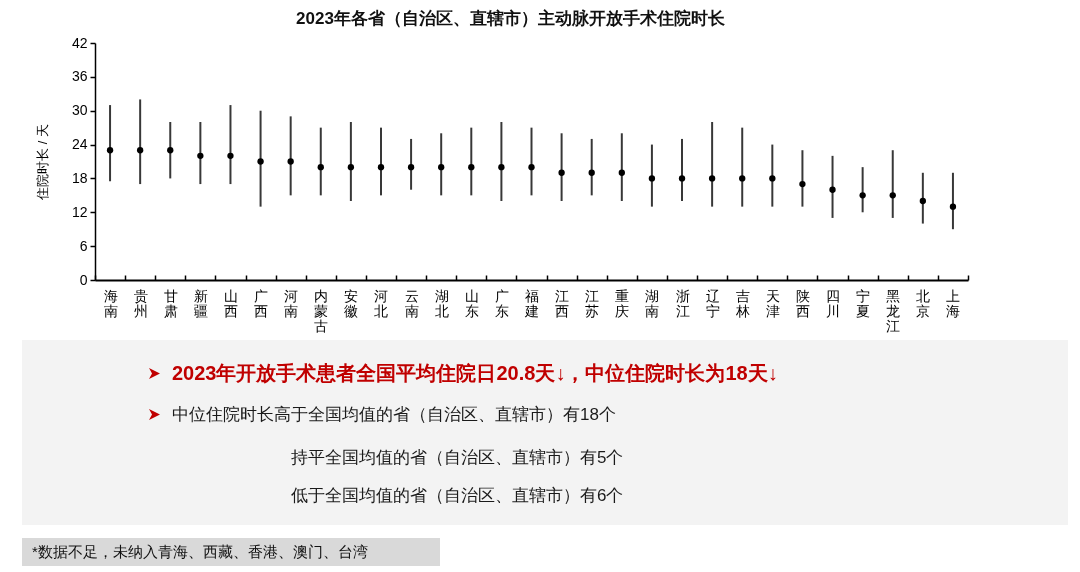 This screenshot has width=1080, height=572. I want to click on x-tick-label: 浙江, so click(682, 303).